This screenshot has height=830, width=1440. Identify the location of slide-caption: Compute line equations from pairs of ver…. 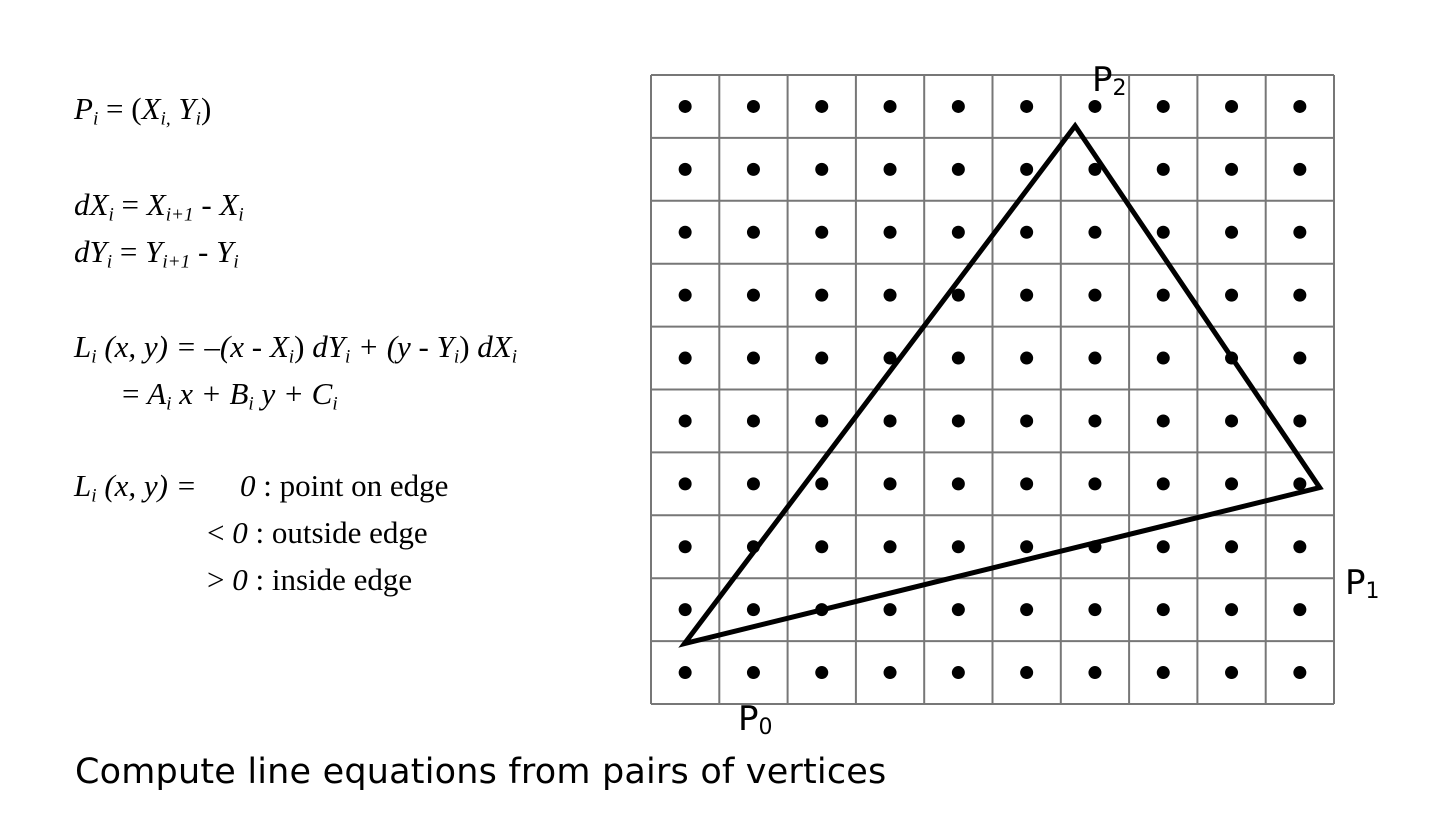
(480, 772).